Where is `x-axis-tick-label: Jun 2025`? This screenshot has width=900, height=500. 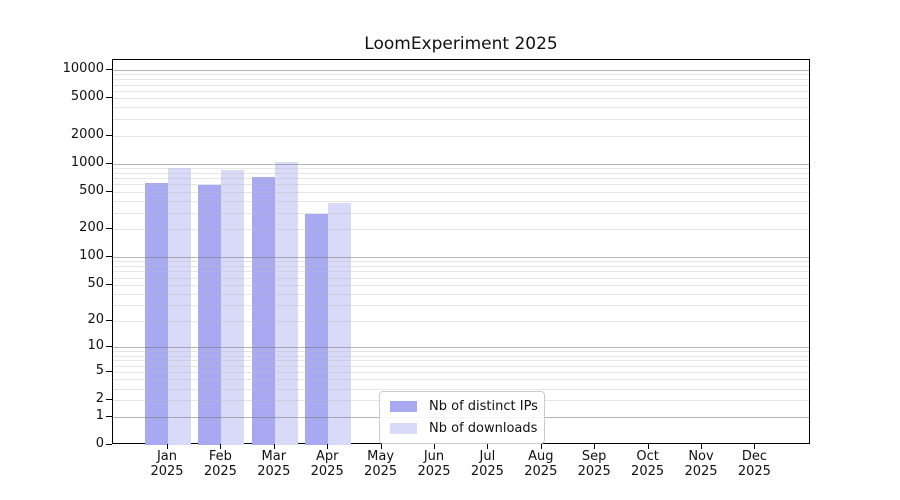
x-axis-tick-label: Jun 2025 is located at coordinates (434, 464).